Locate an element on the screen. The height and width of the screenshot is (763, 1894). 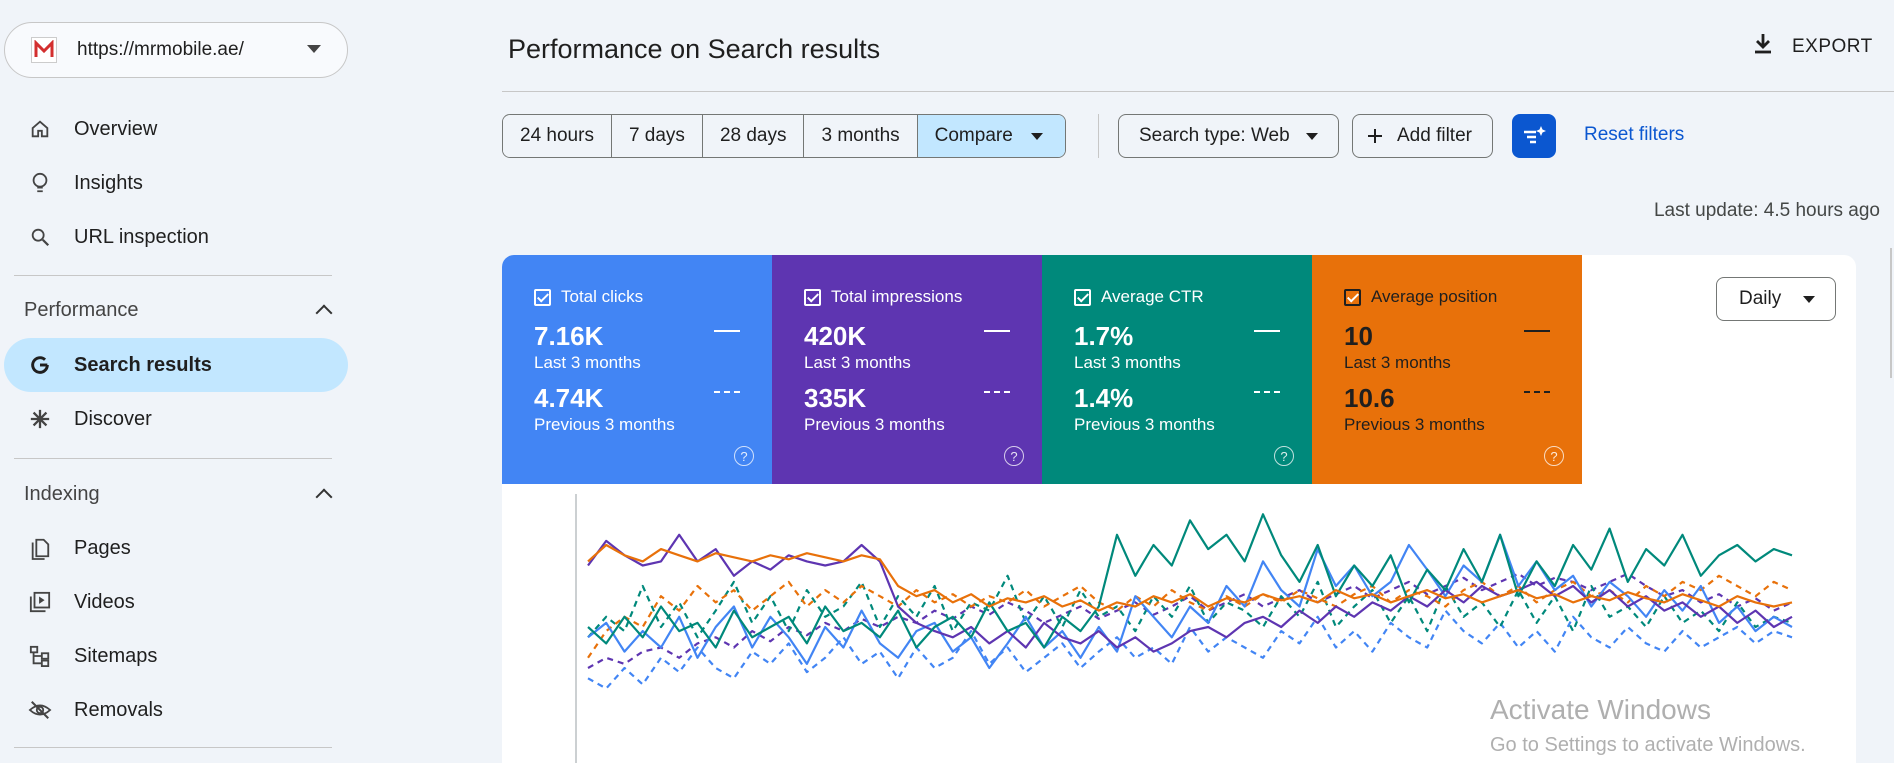
export-button: EXPORT is located at coordinates (1812, 47).